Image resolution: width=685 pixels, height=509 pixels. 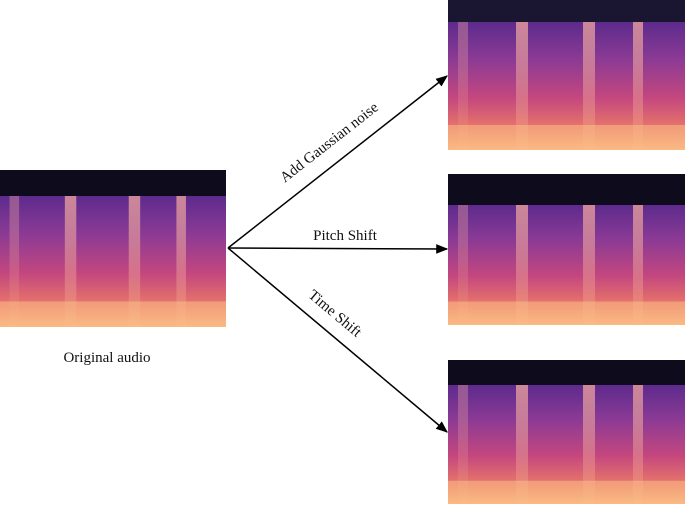 I want to click on time-spectrogram, so click(x=566, y=432).